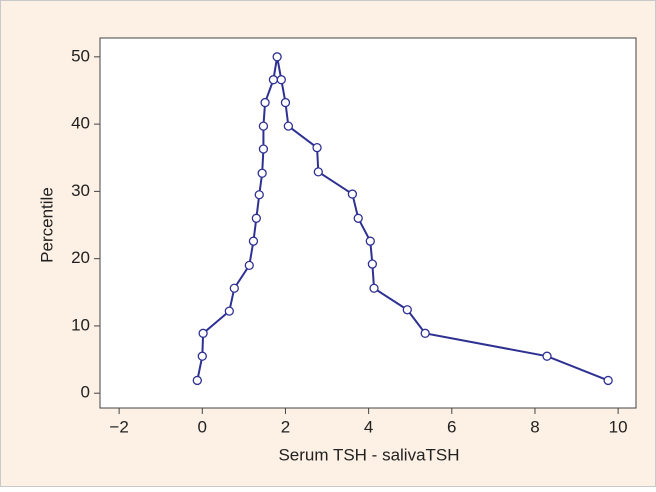 This screenshot has height=492, width=656. I want to click on x-tick-label: 10, so click(618, 426).